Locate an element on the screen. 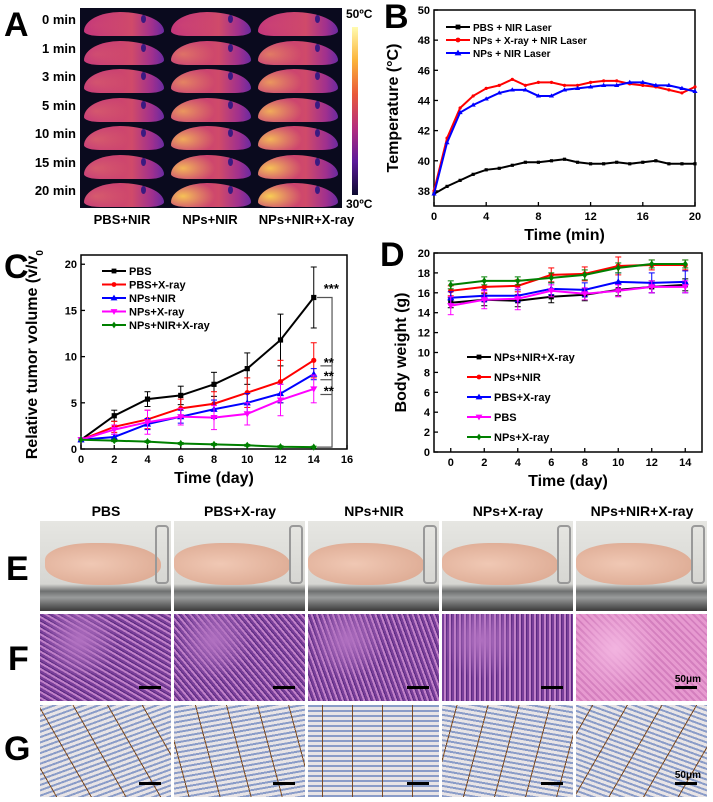 This screenshot has width=713, height=802. y-tick-label: 20 is located at coordinates (424, 254).